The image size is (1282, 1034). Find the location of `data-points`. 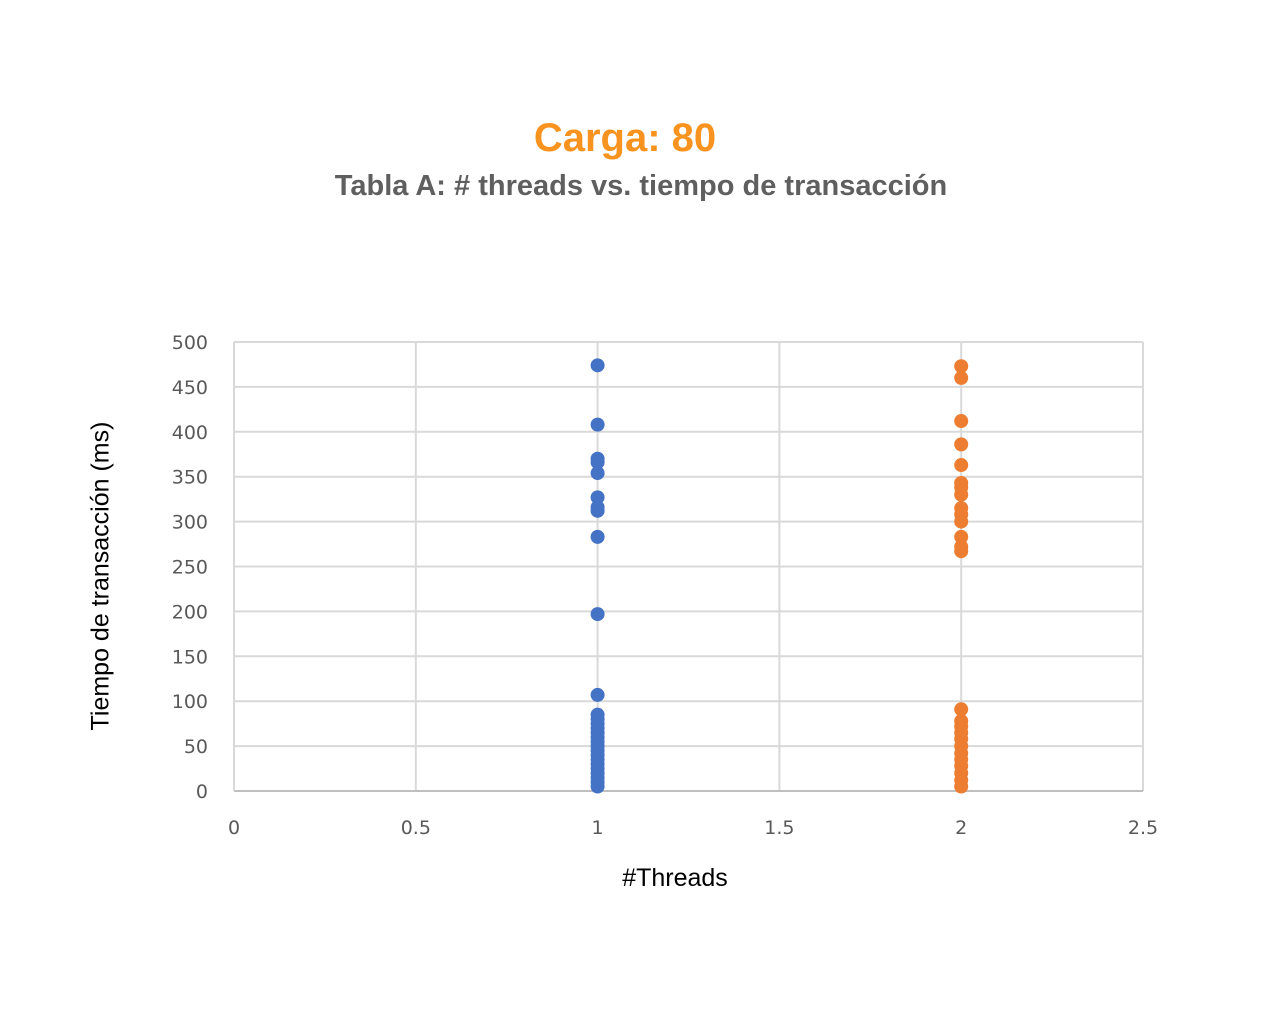

data-points is located at coordinates (779, 576).